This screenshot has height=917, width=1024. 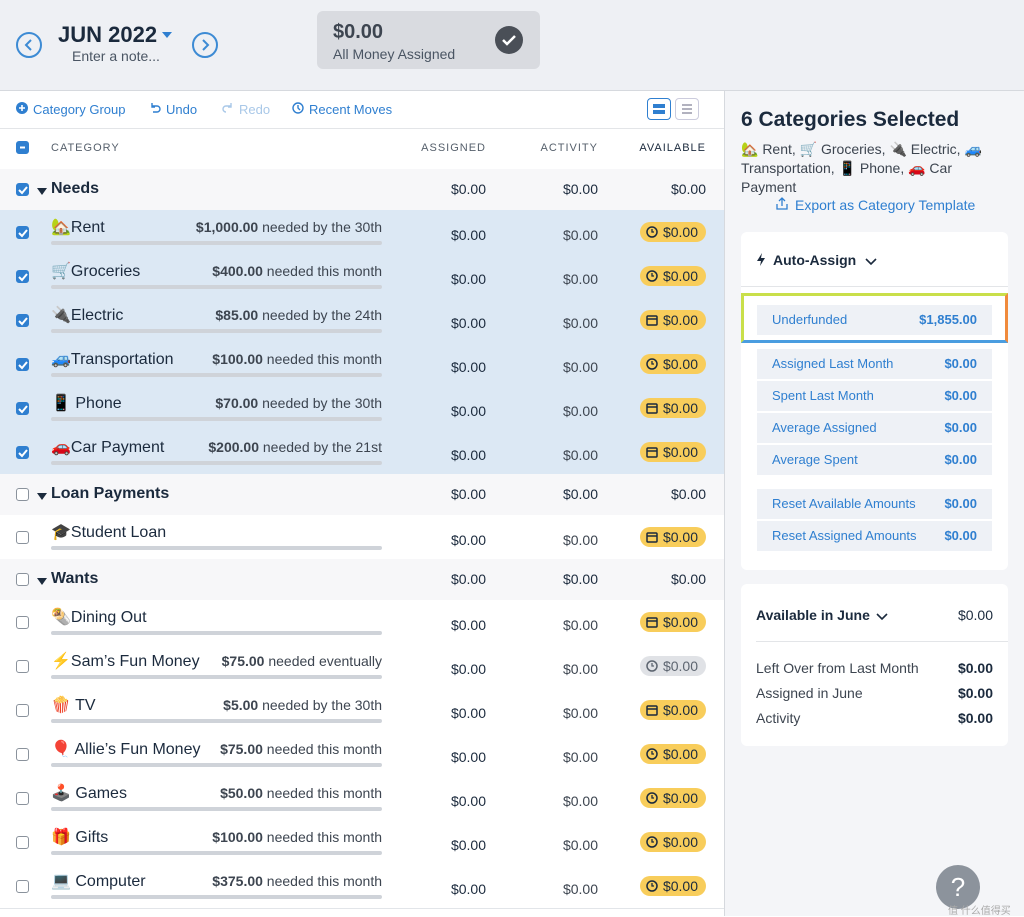 What do you see at coordinates (362, 622) in the screenshot?
I see `category-row: 🌯Dining Out $0.00 $0.00 $0.00` at bounding box center [362, 622].